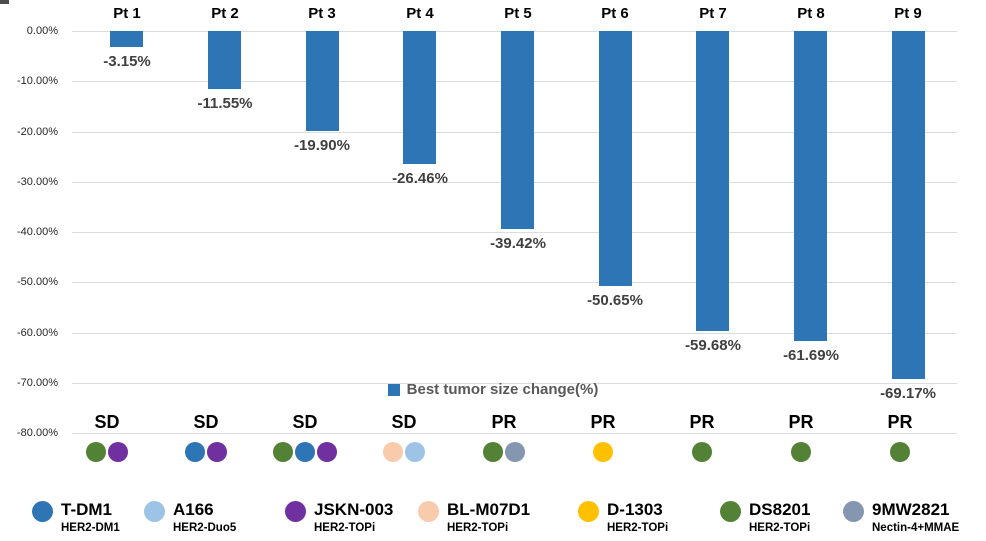  I want to click on y-axis-tick-label: -60.00%, so click(37, 333).